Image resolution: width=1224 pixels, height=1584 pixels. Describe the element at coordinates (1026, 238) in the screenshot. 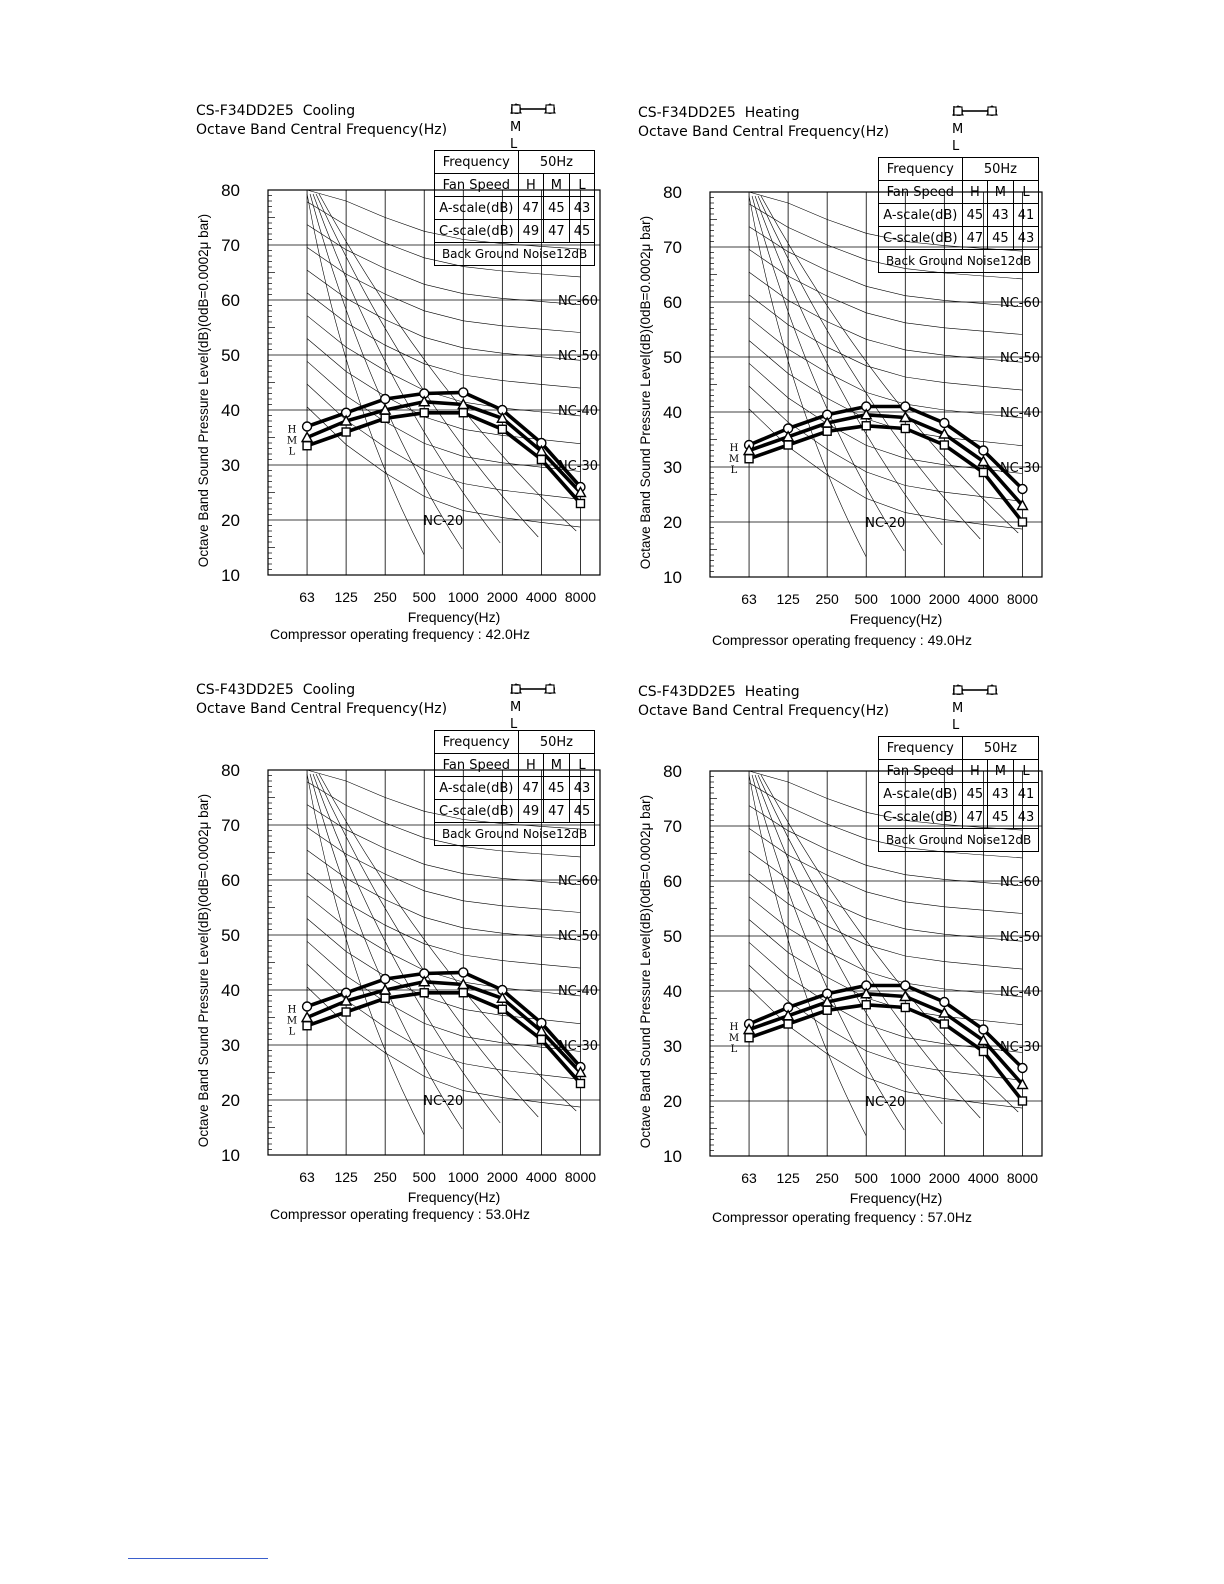

I see `info-cell-c-l: 43` at that location.